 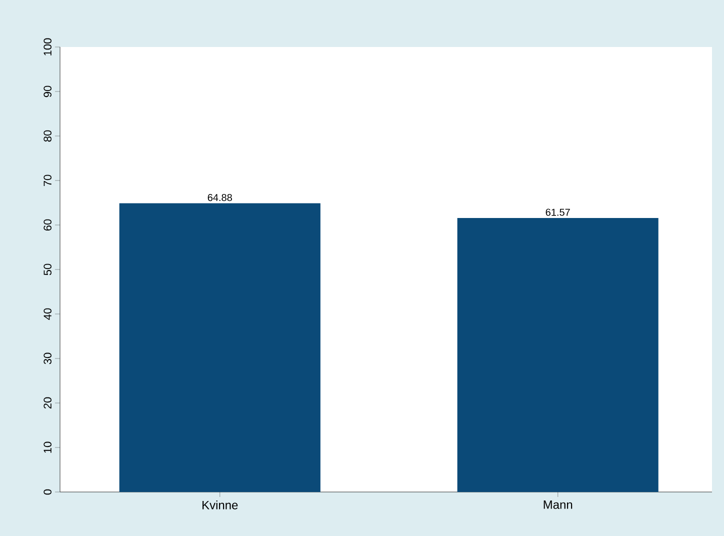 What do you see at coordinates (48, 180) in the screenshot?
I see `y-tick-label: 70` at bounding box center [48, 180].